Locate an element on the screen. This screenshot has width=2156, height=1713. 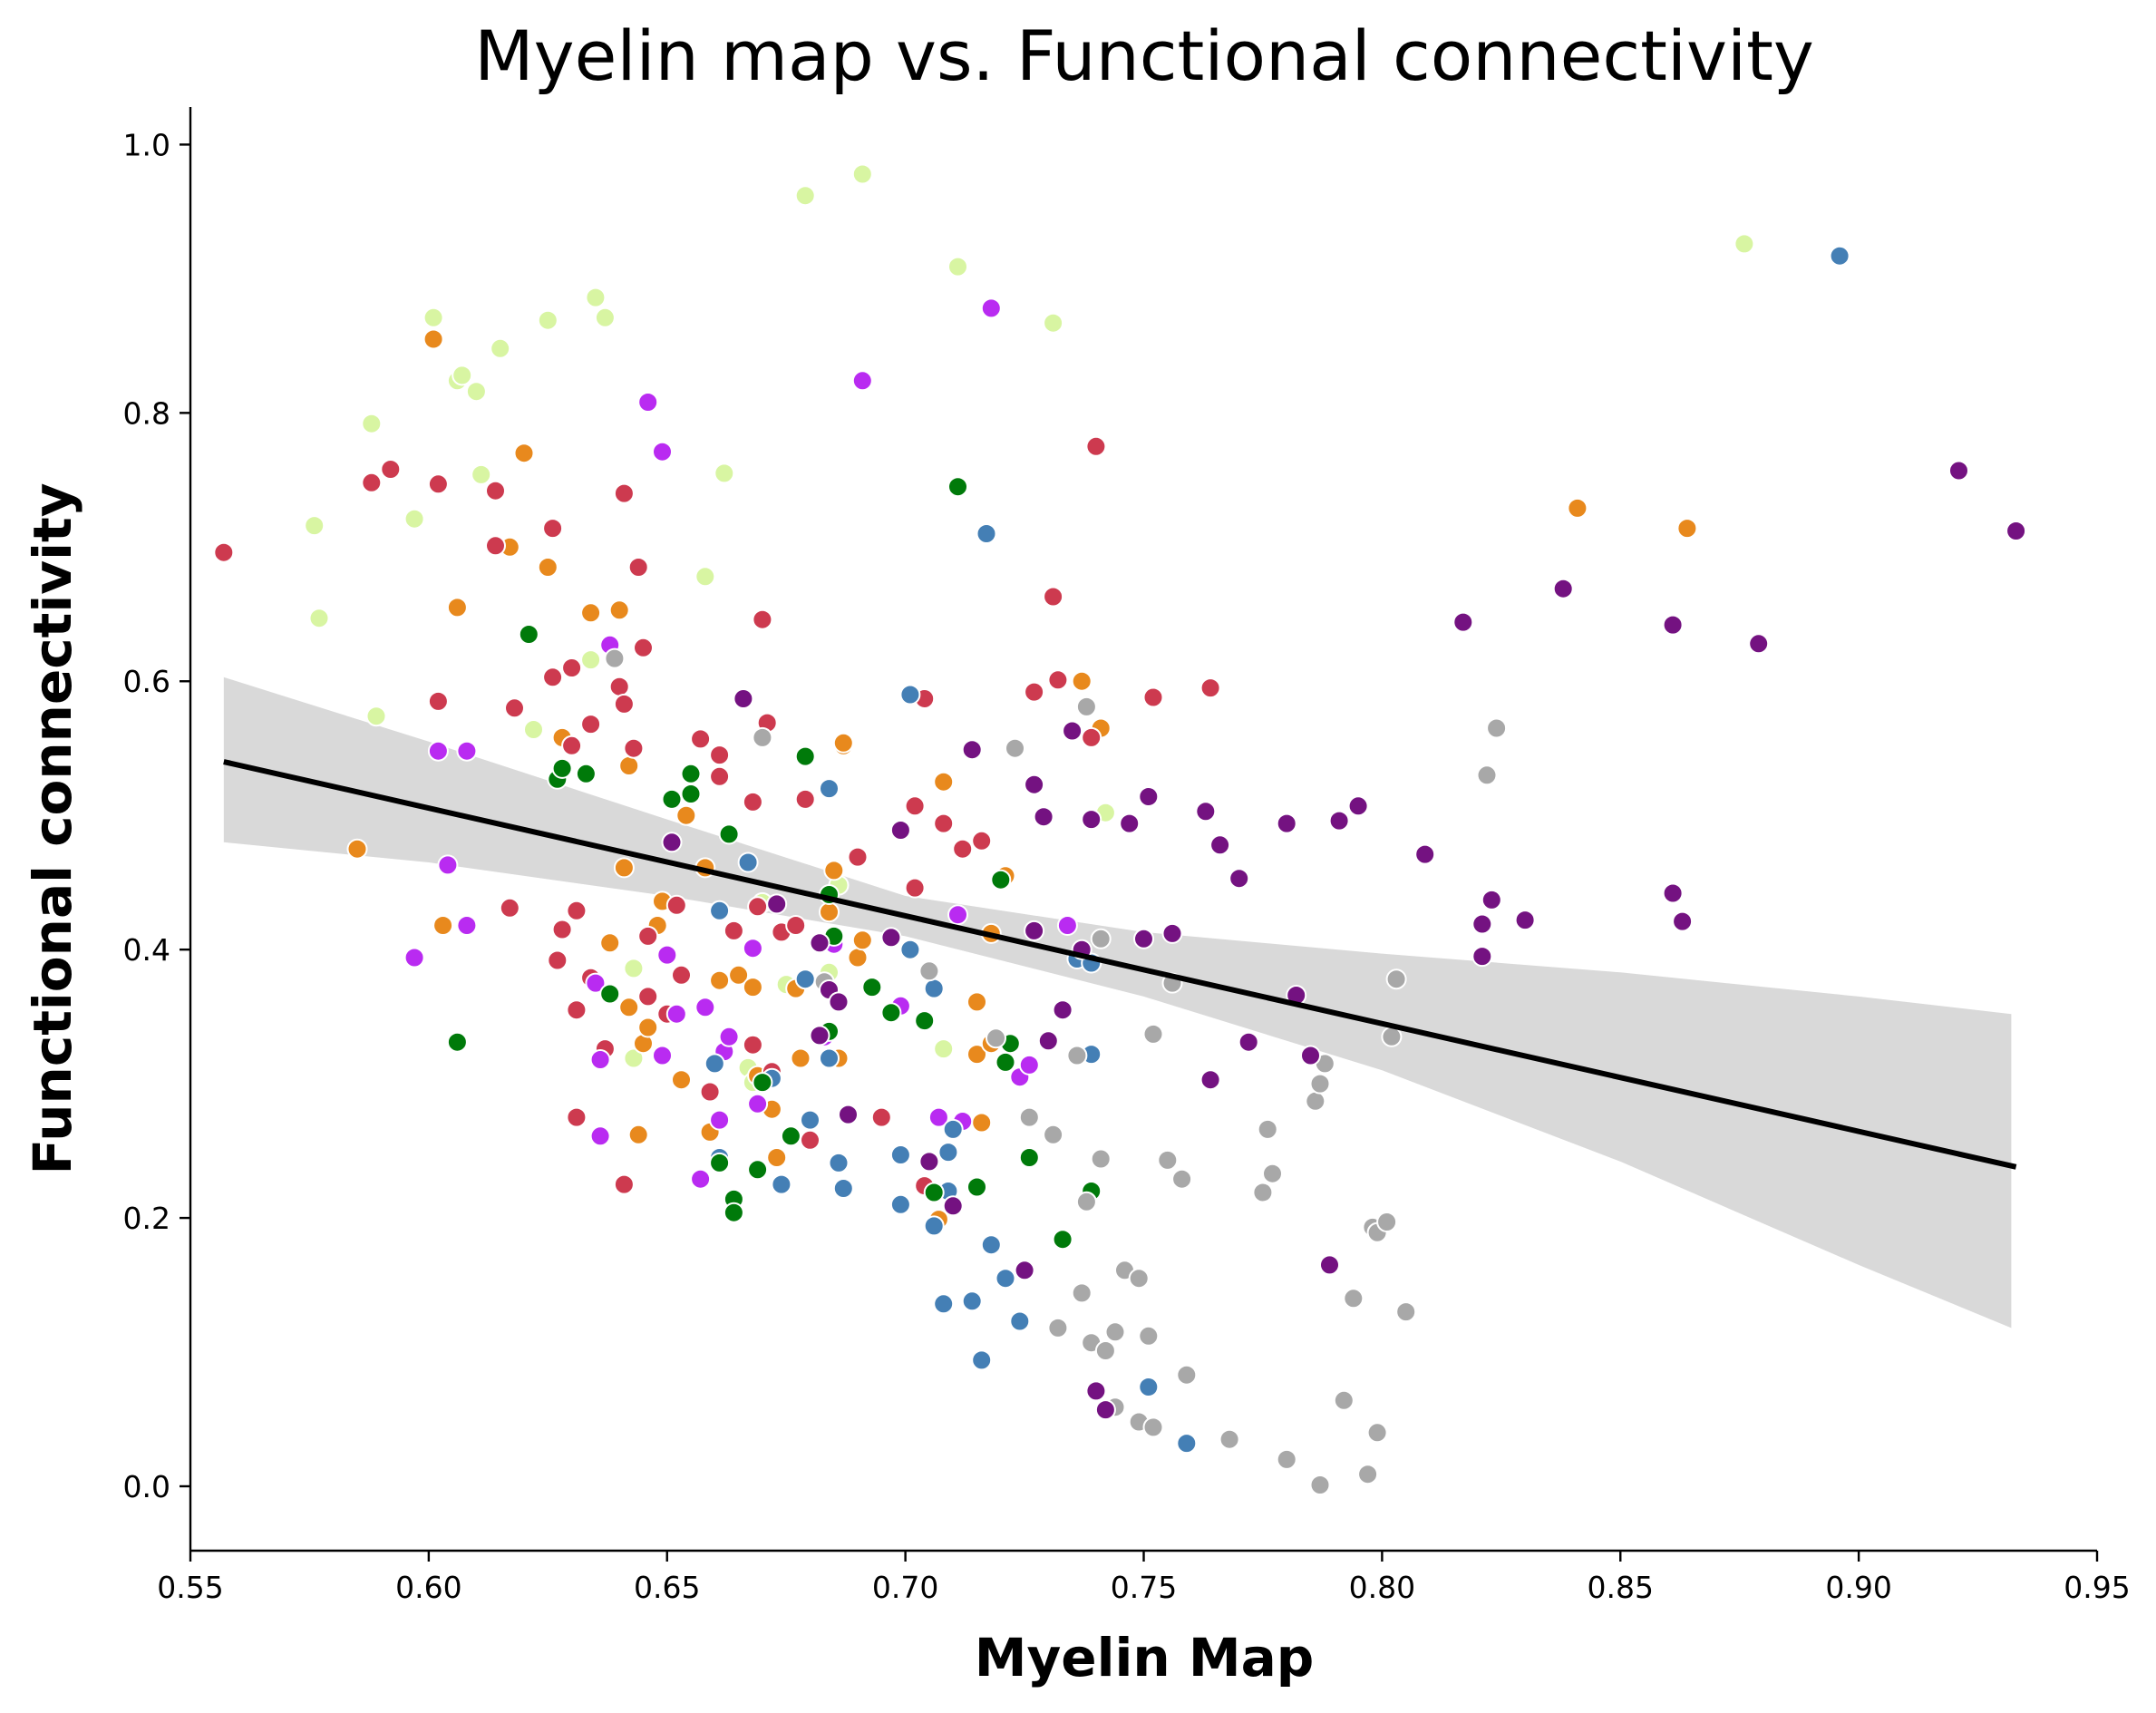
chart-title: Myelin map vs. Functional connectivity is located at coordinates (1144, 55).